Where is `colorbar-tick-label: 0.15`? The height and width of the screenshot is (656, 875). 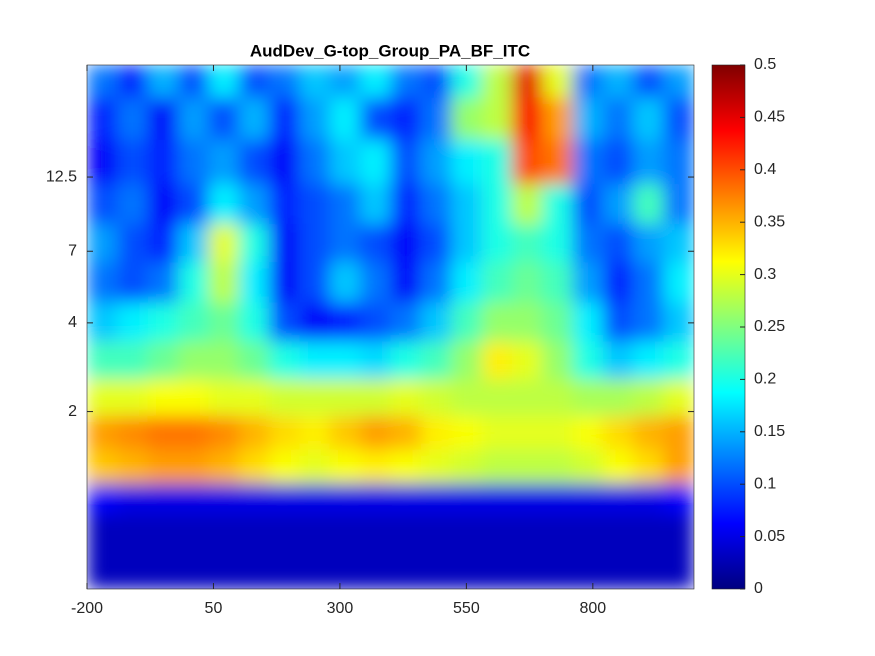
colorbar-tick-label: 0.15 is located at coordinates (769, 431).